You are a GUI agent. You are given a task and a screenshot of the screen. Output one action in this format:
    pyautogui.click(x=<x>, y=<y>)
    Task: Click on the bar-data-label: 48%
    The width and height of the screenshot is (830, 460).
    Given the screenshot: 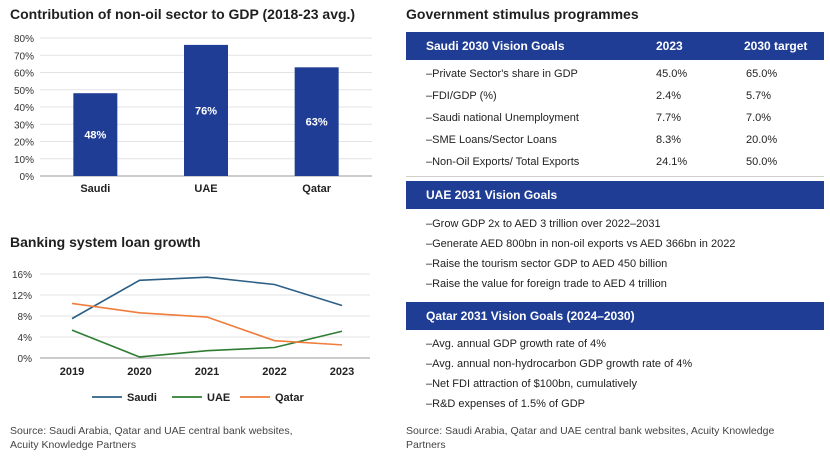 What is the action you would take?
    pyautogui.click(x=95, y=136)
    